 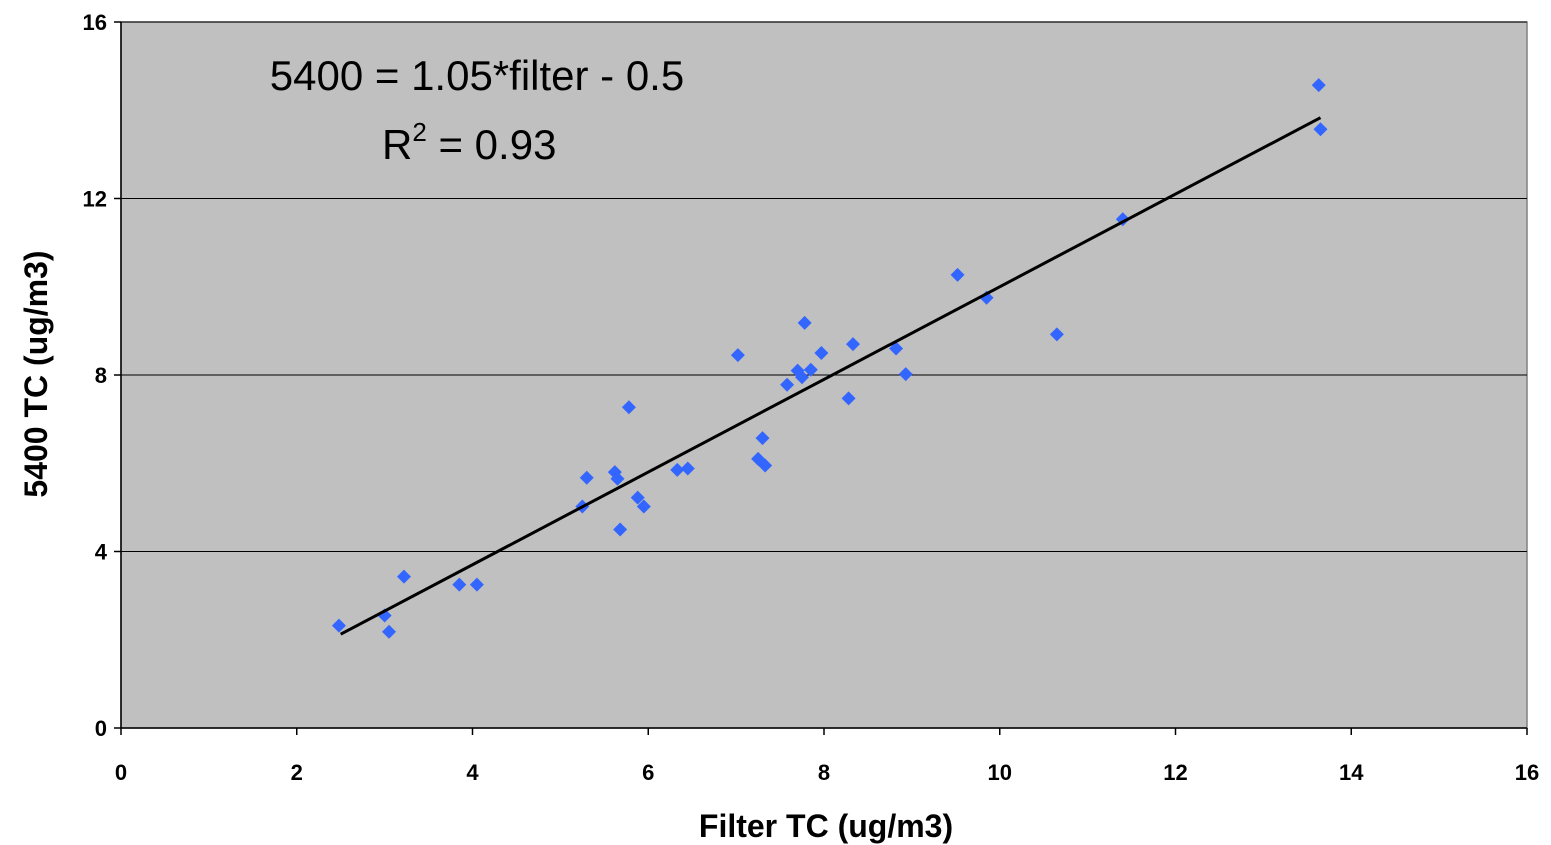 I want to click on y-tick-label: 4, so click(x=101, y=552).